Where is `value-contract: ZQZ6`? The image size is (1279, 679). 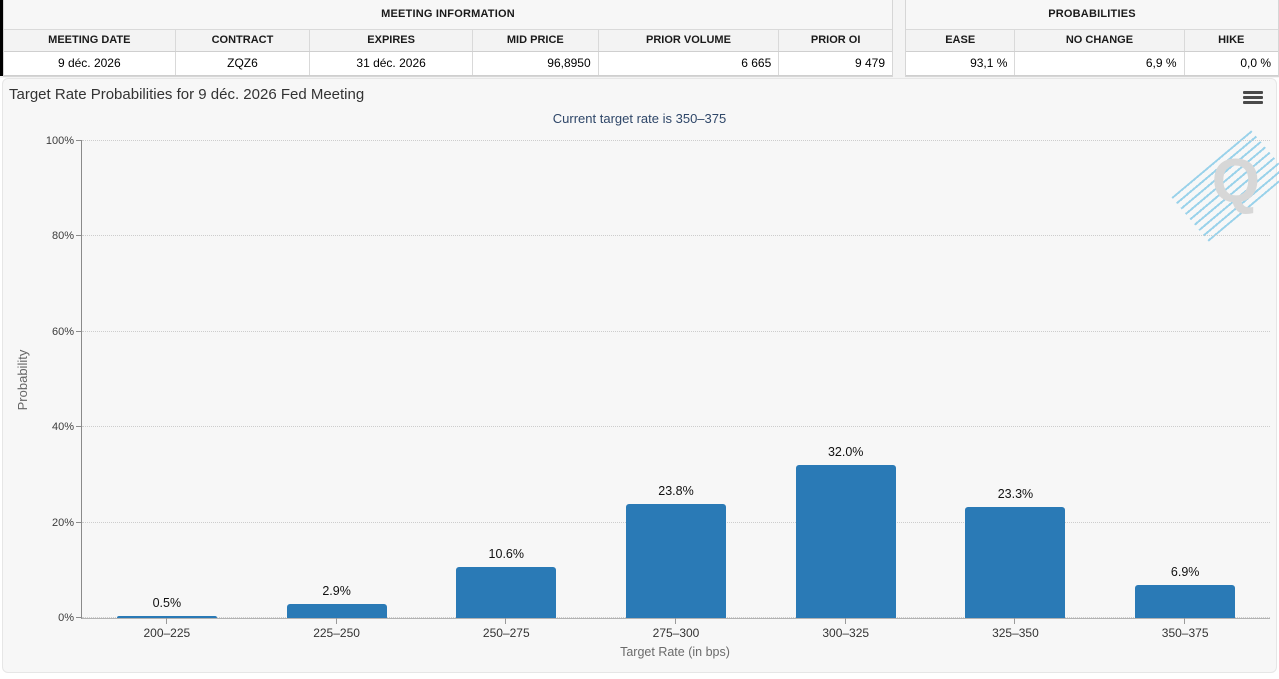
value-contract: ZQZ6 is located at coordinates (243, 63).